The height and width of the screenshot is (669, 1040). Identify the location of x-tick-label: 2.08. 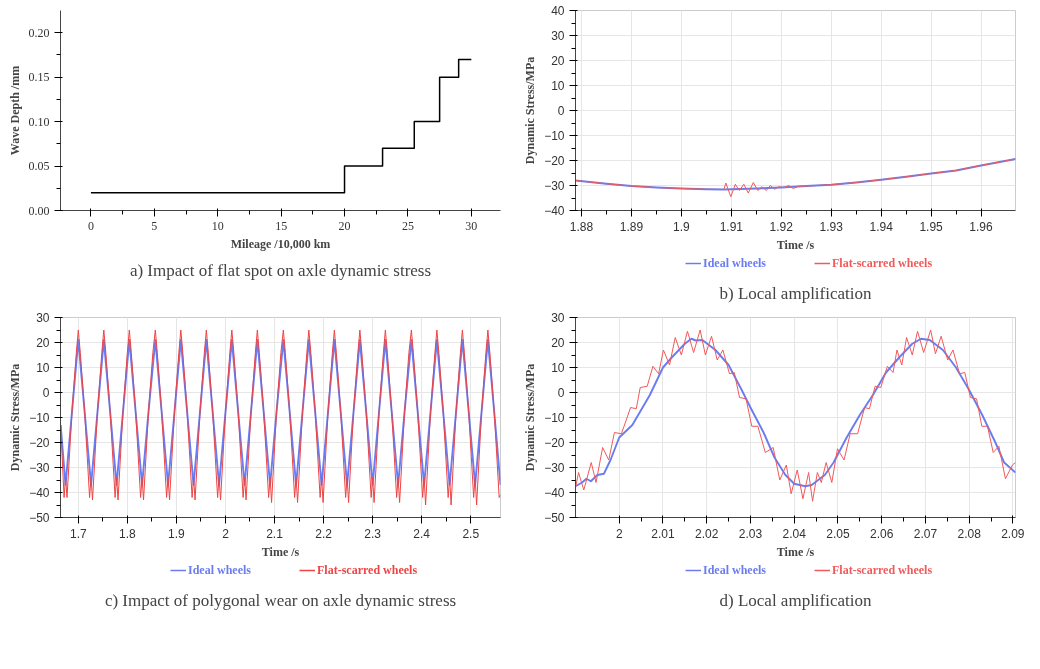
(969, 533).